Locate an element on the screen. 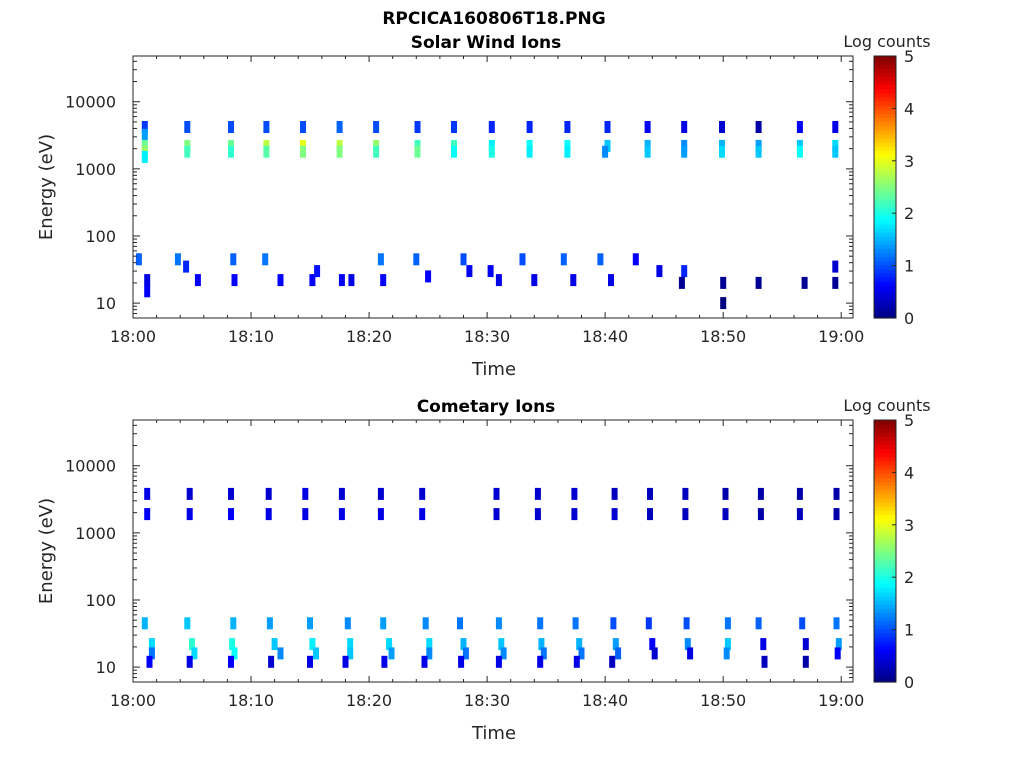 The width and height of the screenshot is (1024, 768). x-tick-label: 18:50 is located at coordinates (723, 700).